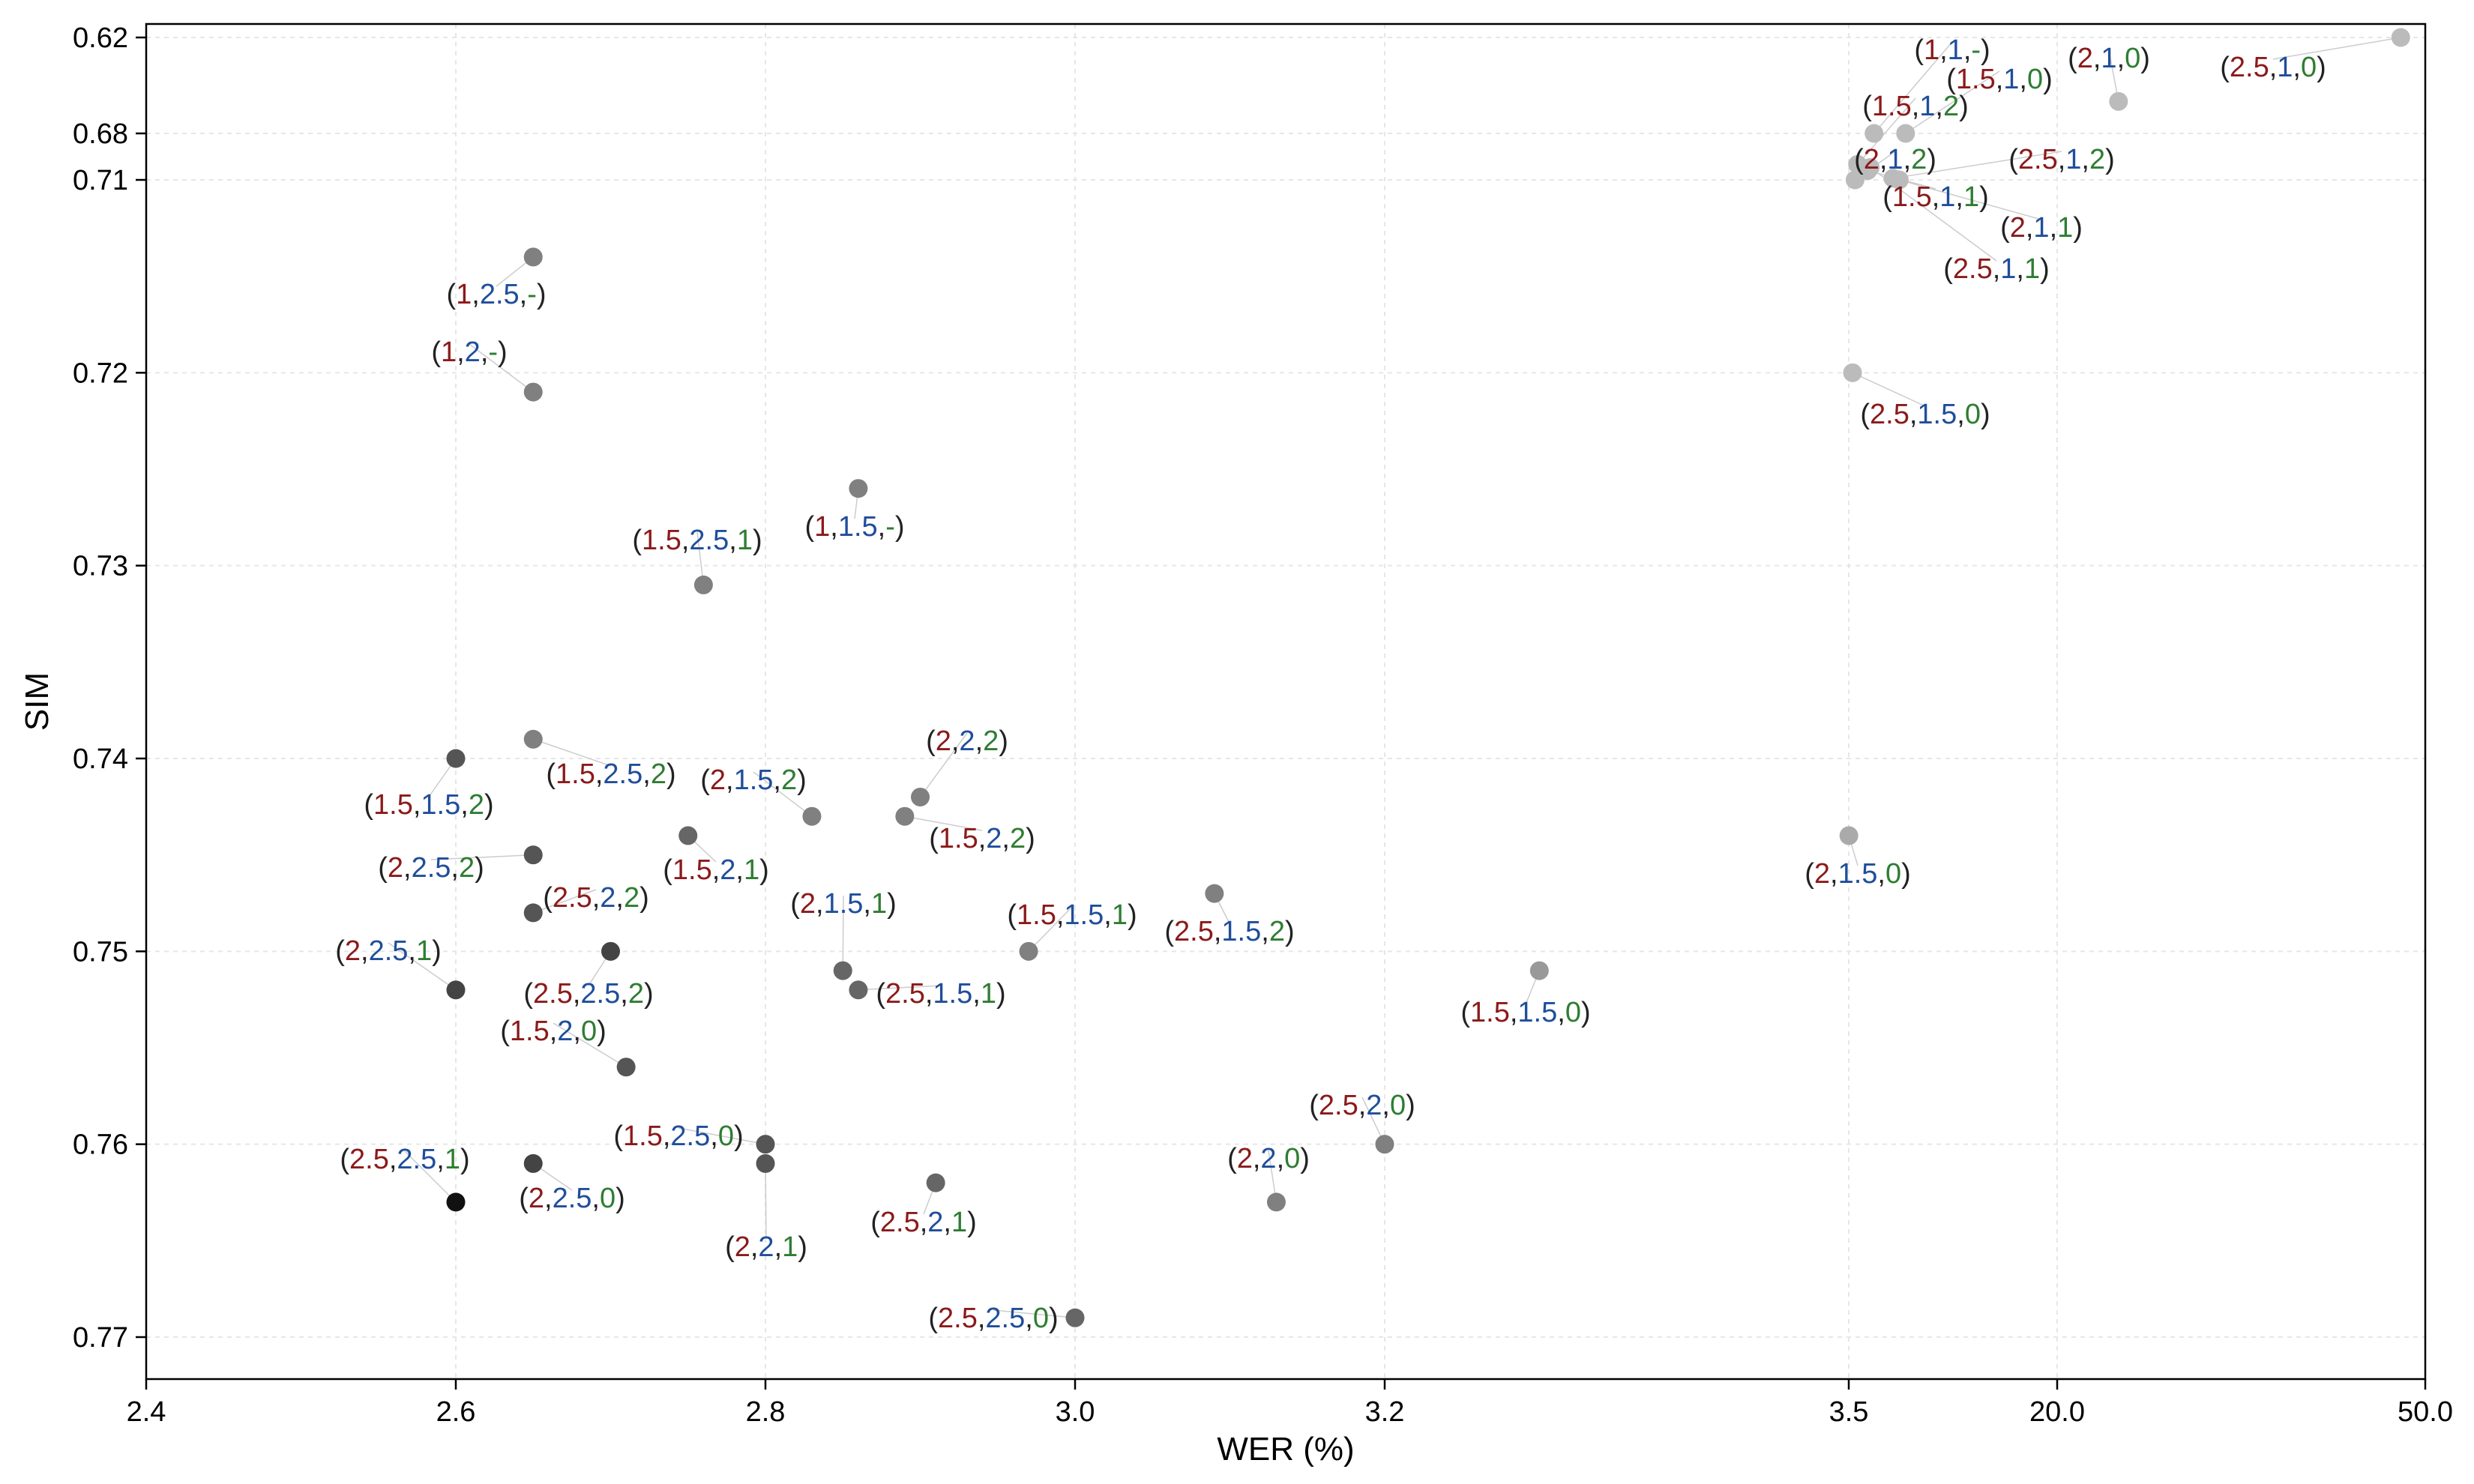 The height and width of the screenshot is (1484, 2474). Describe the element at coordinates (1895, 160) in the screenshot. I see `point-label: (2,1,2)` at that location.